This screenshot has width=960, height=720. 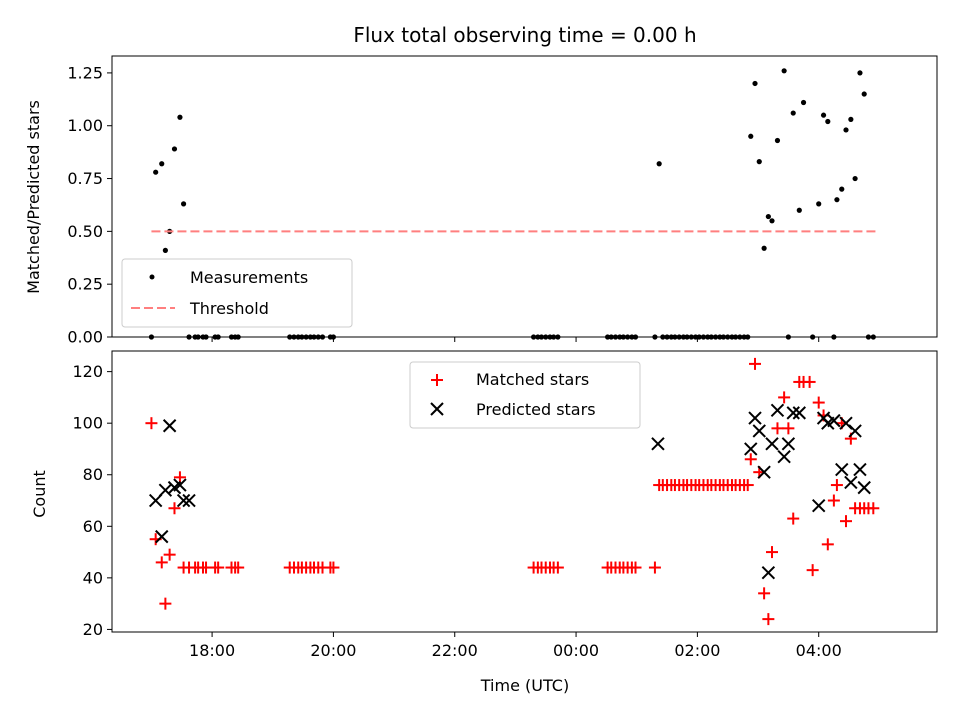 I want to click on legend-matched-marker, so click(x=437, y=380).